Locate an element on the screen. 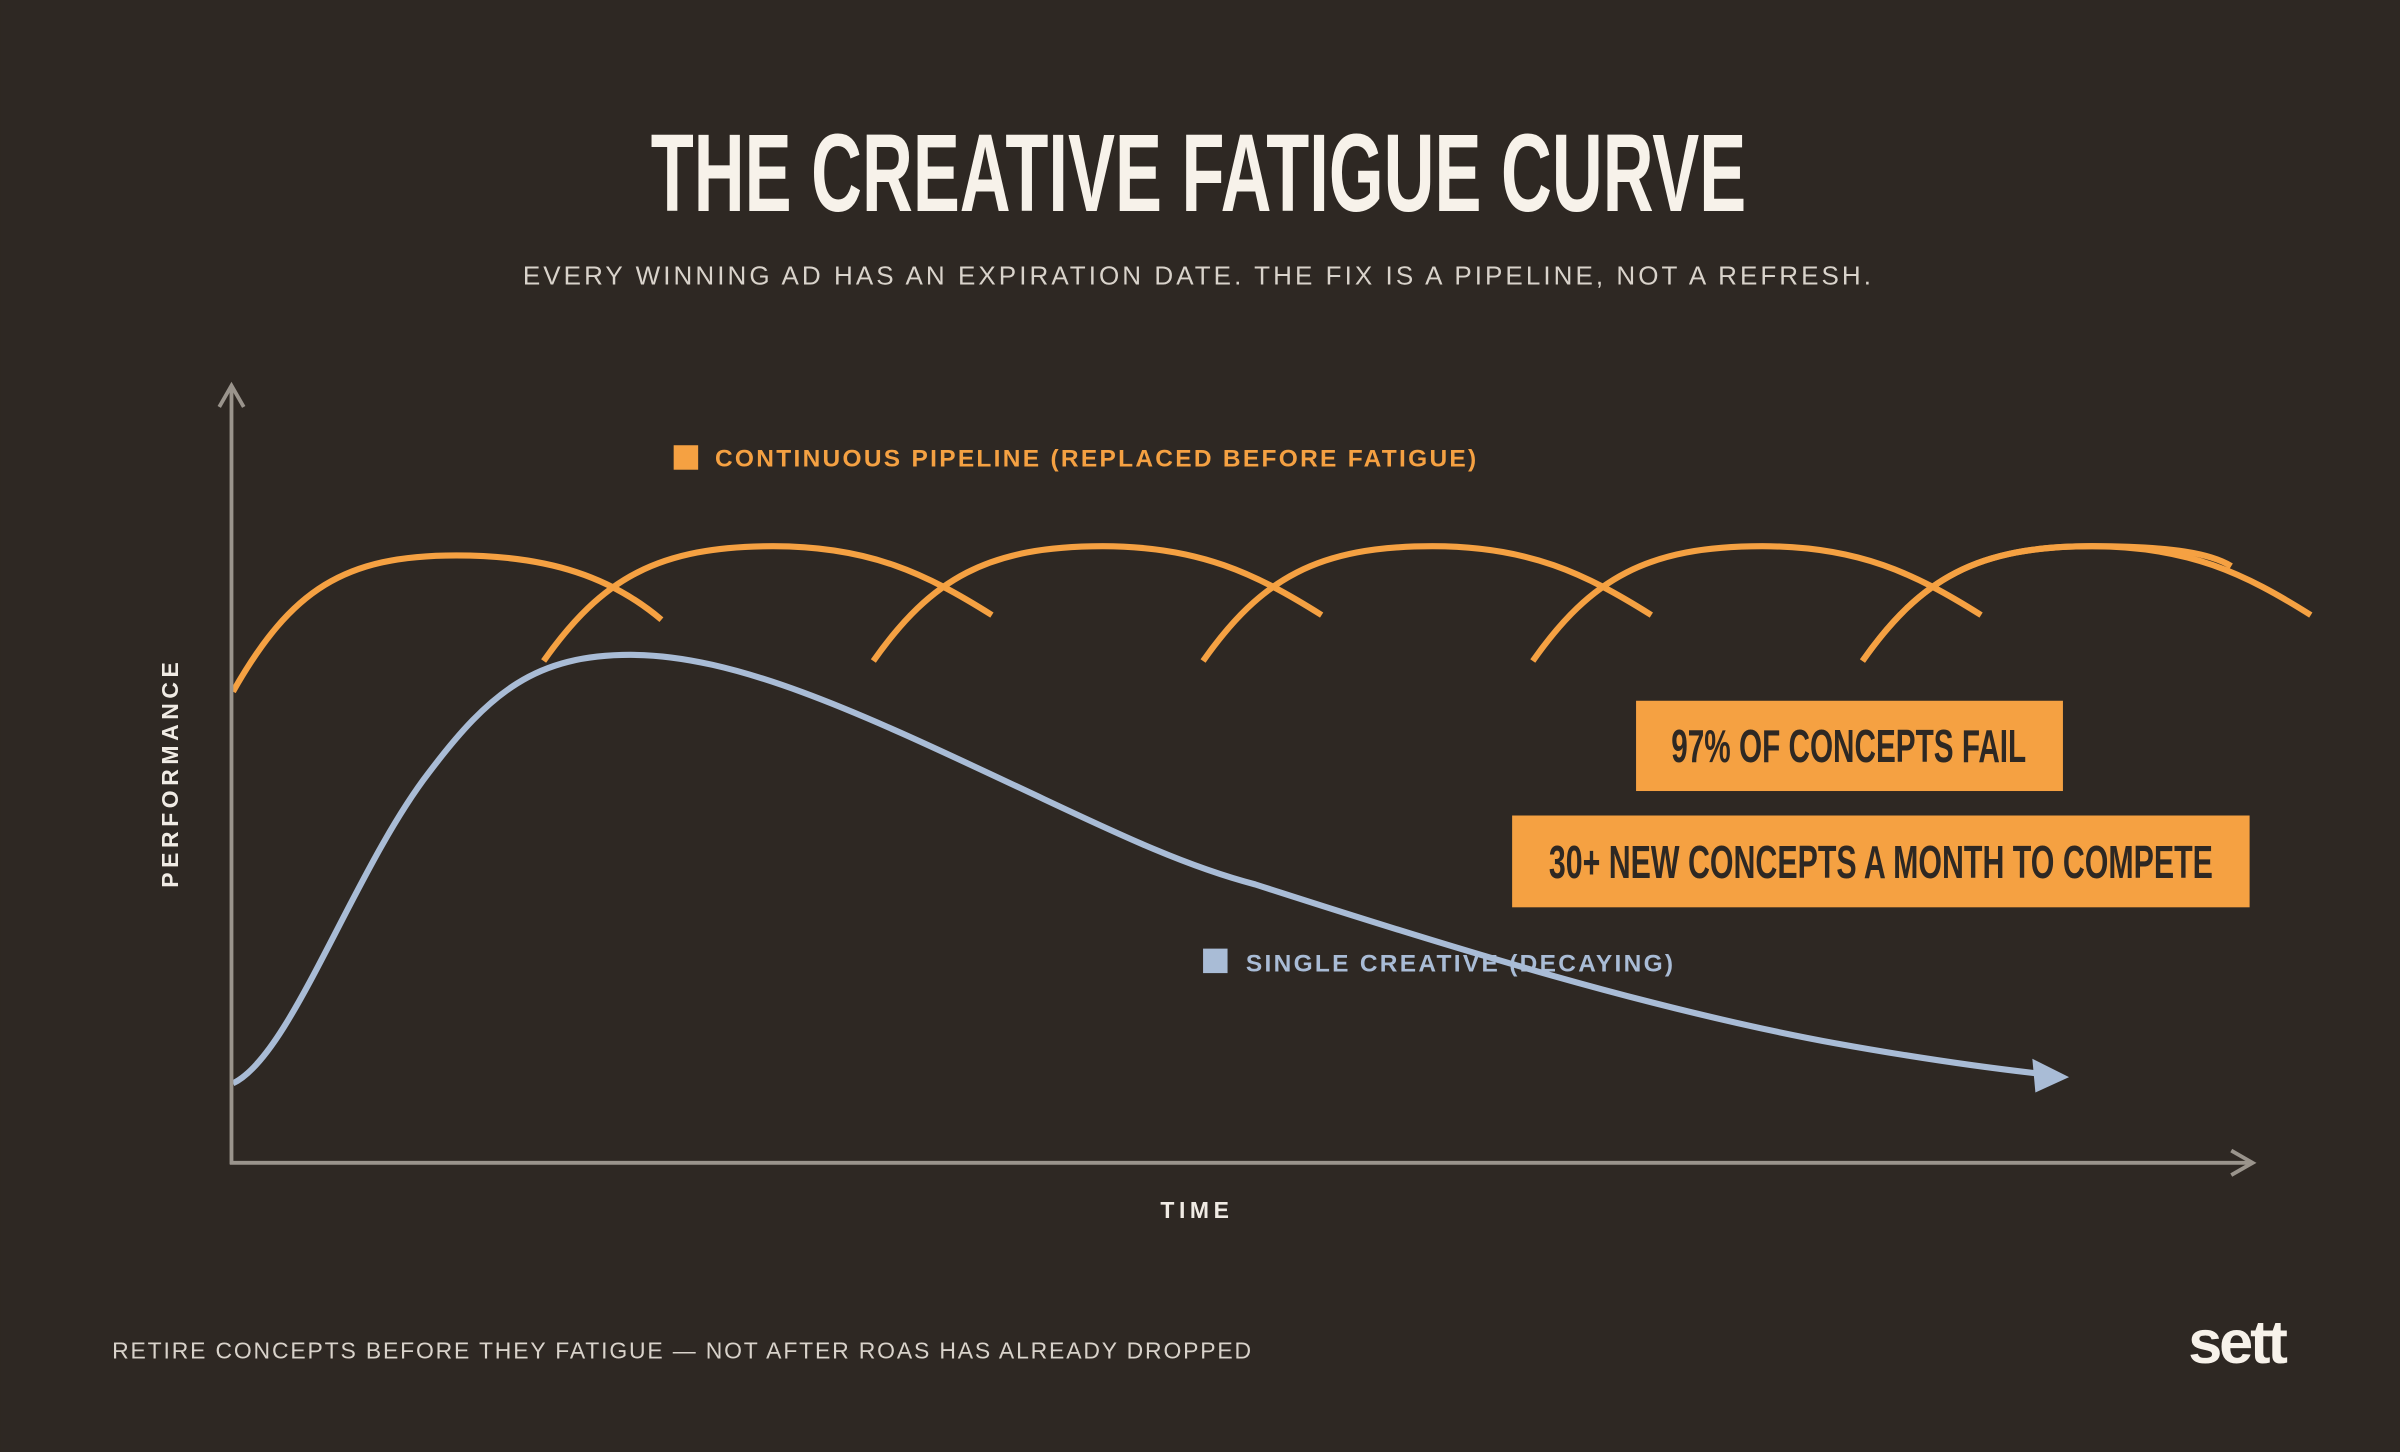 This screenshot has height=1452, width=2400. x-axis-label: TIME is located at coordinates (1196, 1210).